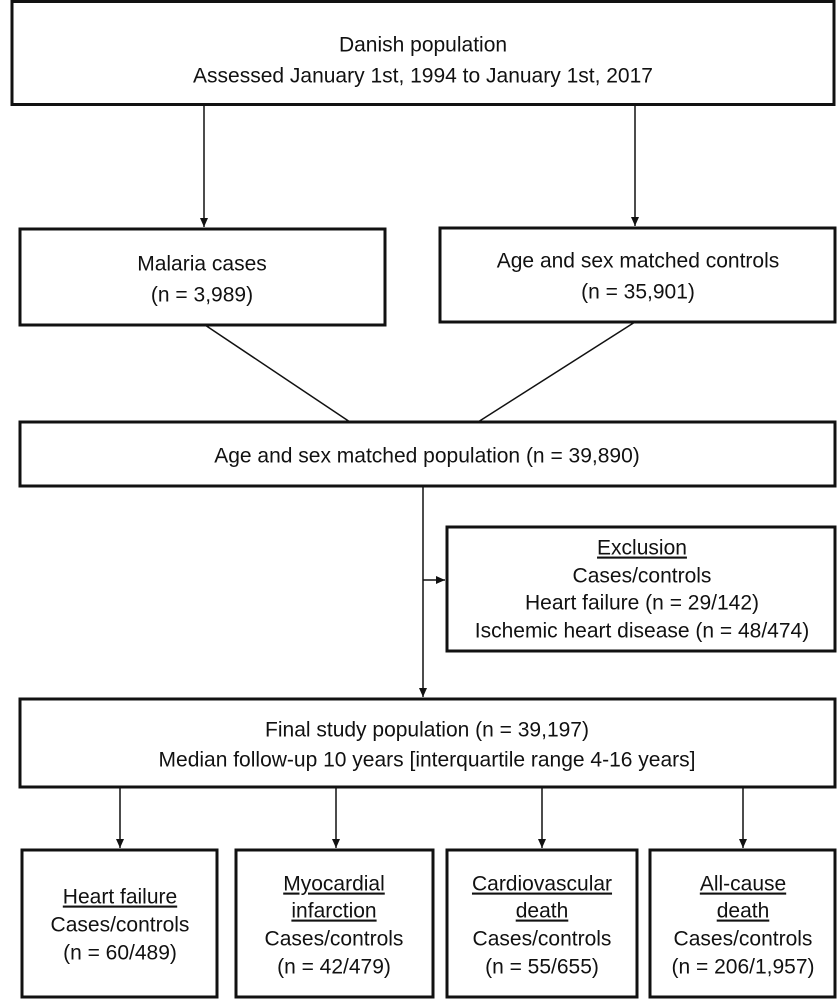 The height and width of the screenshot is (999, 837). Describe the element at coordinates (120, 953) in the screenshot. I see `node-text: (n = 60/489)` at that location.